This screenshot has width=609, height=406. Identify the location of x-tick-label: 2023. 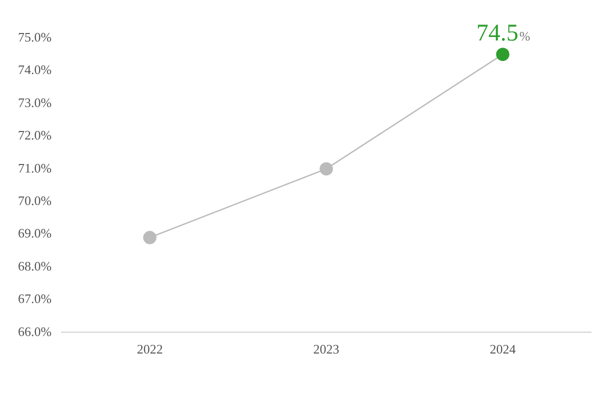
(326, 349).